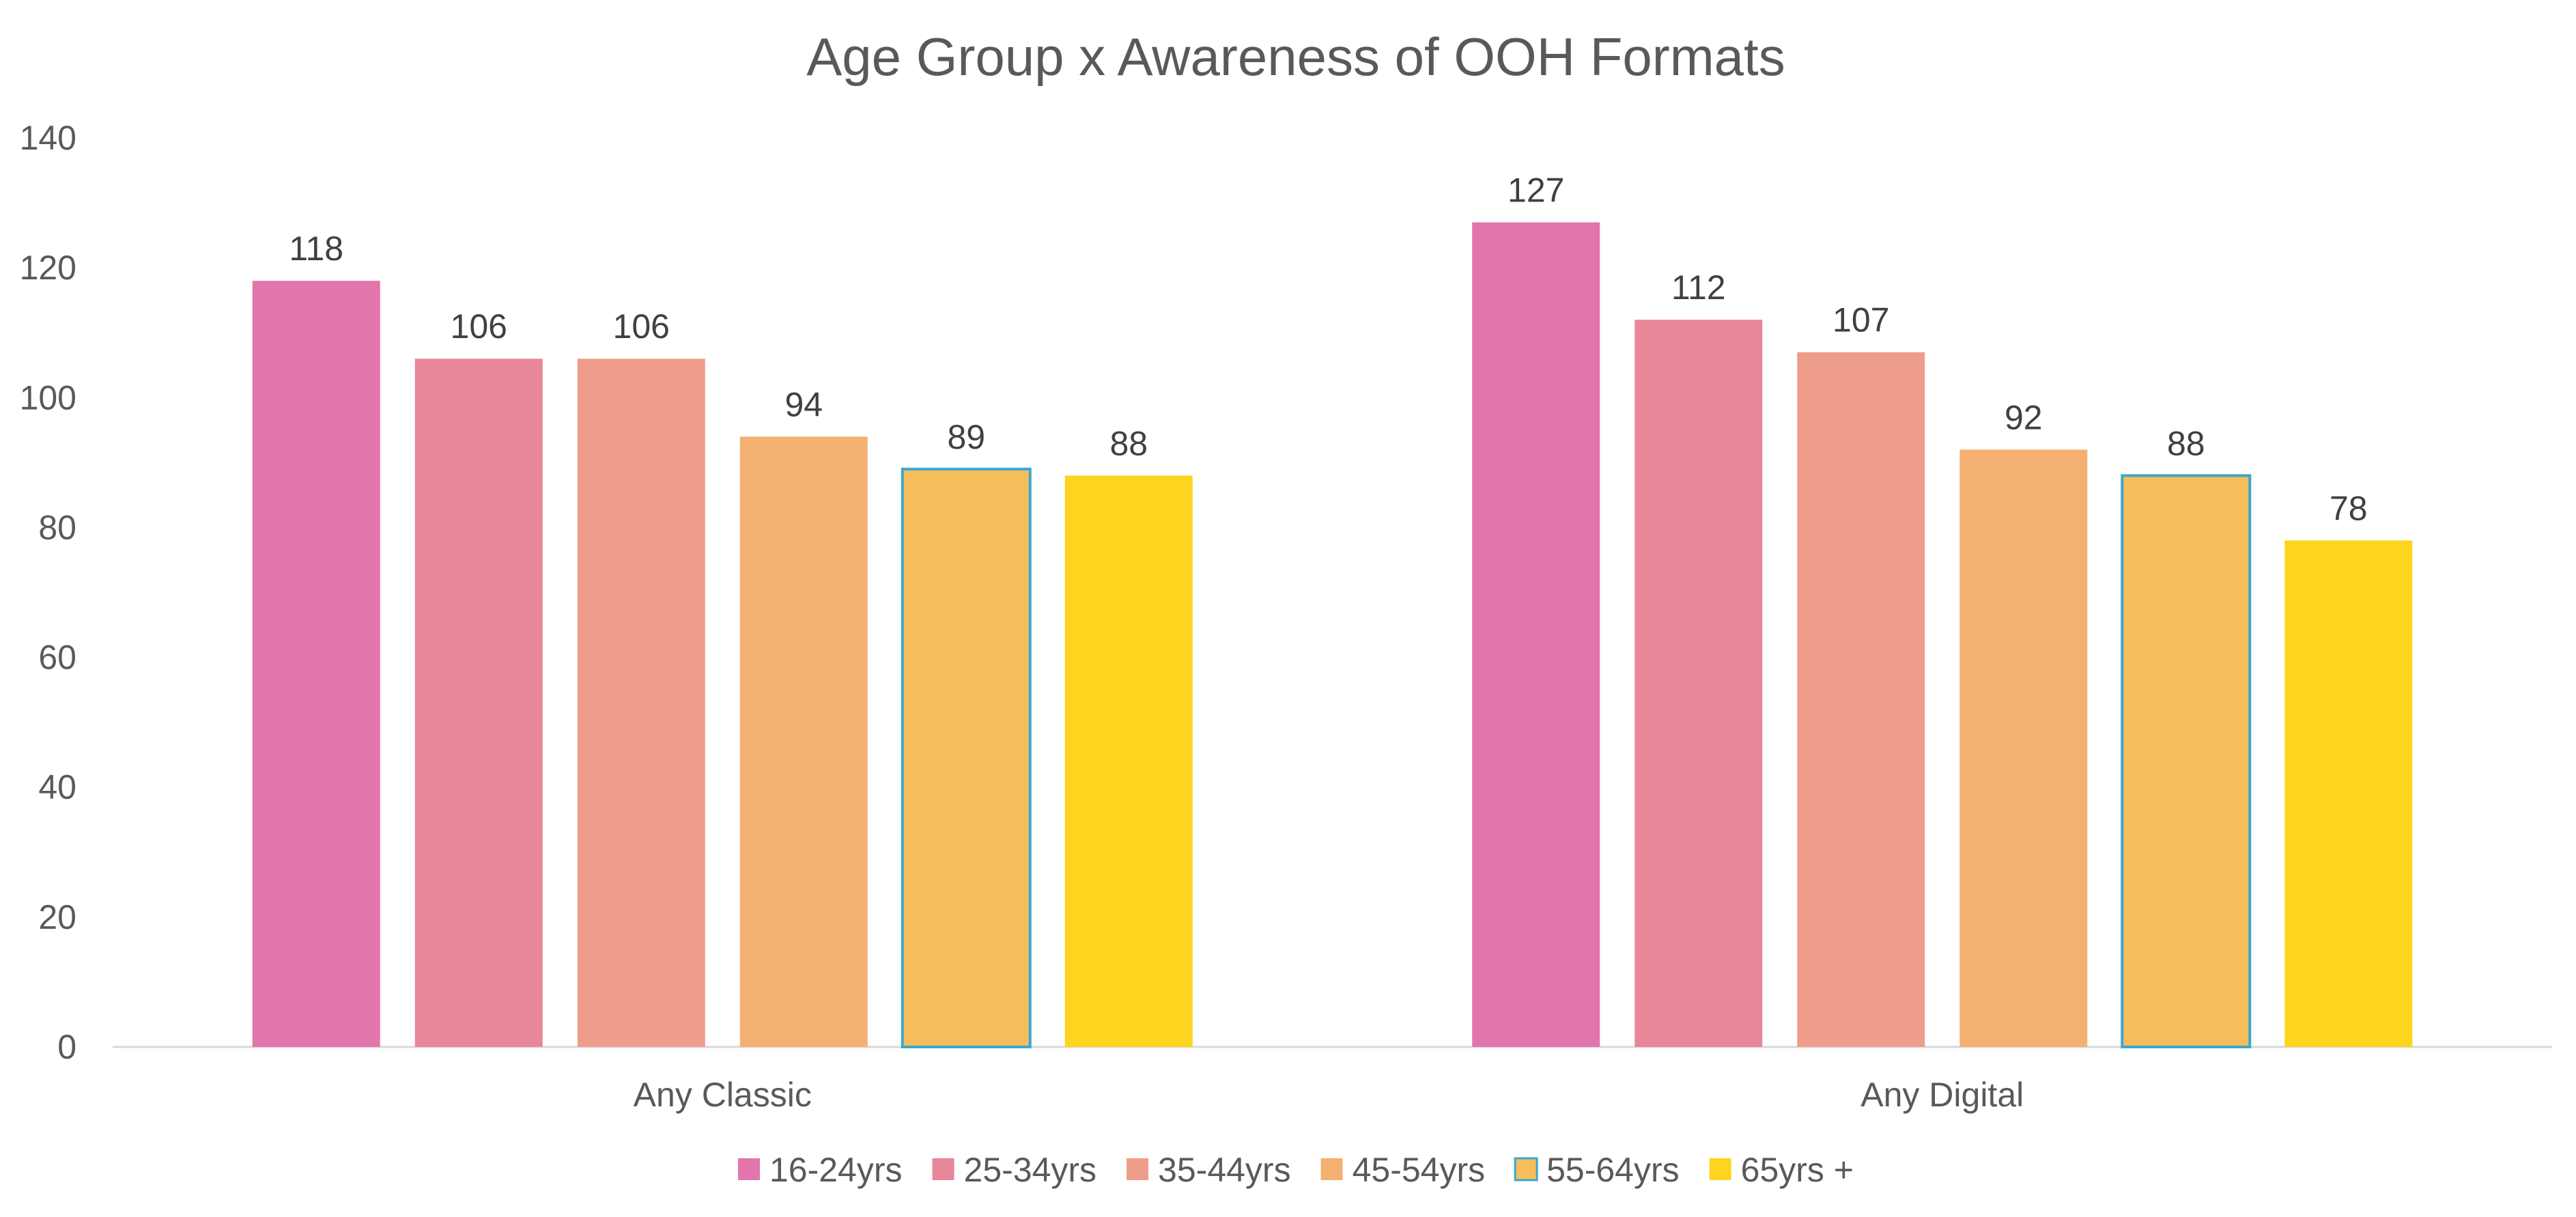  Describe the element at coordinates (57, 917) in the screenshot. I see `y-tick-label-20: 20` at that location.